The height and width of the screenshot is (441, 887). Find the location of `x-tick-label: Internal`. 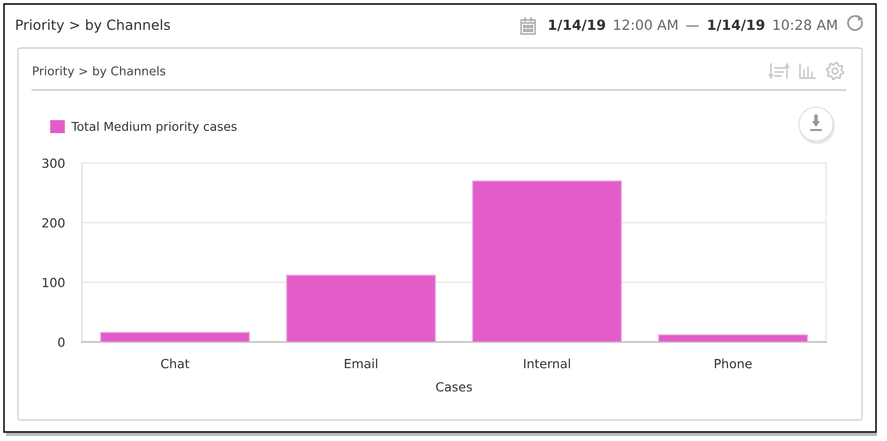

x-tick-label: Internal is located at coordinates (547, 363).